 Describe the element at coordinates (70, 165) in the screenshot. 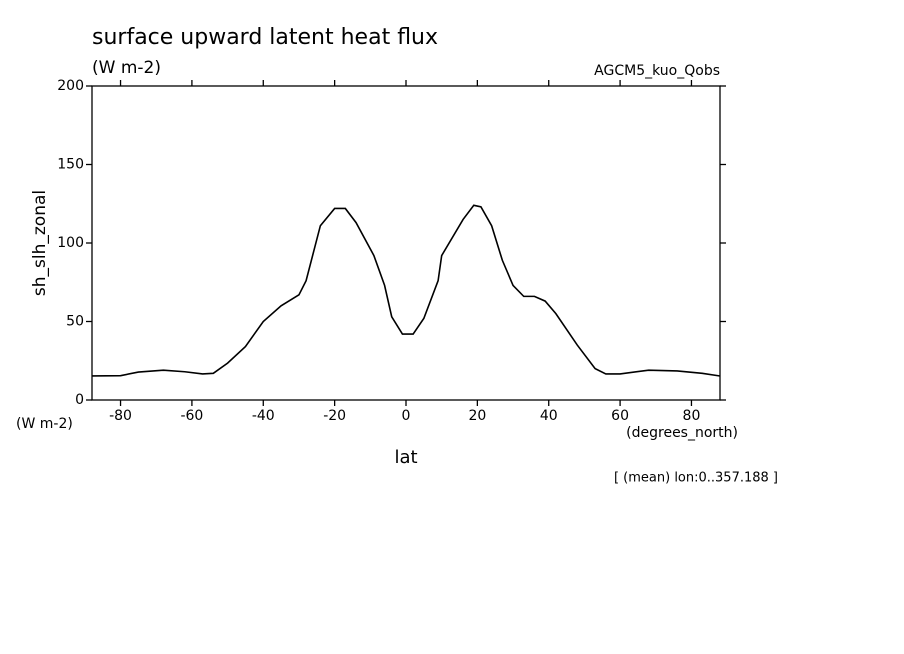

I see `y-tick-label: 150` at that location.